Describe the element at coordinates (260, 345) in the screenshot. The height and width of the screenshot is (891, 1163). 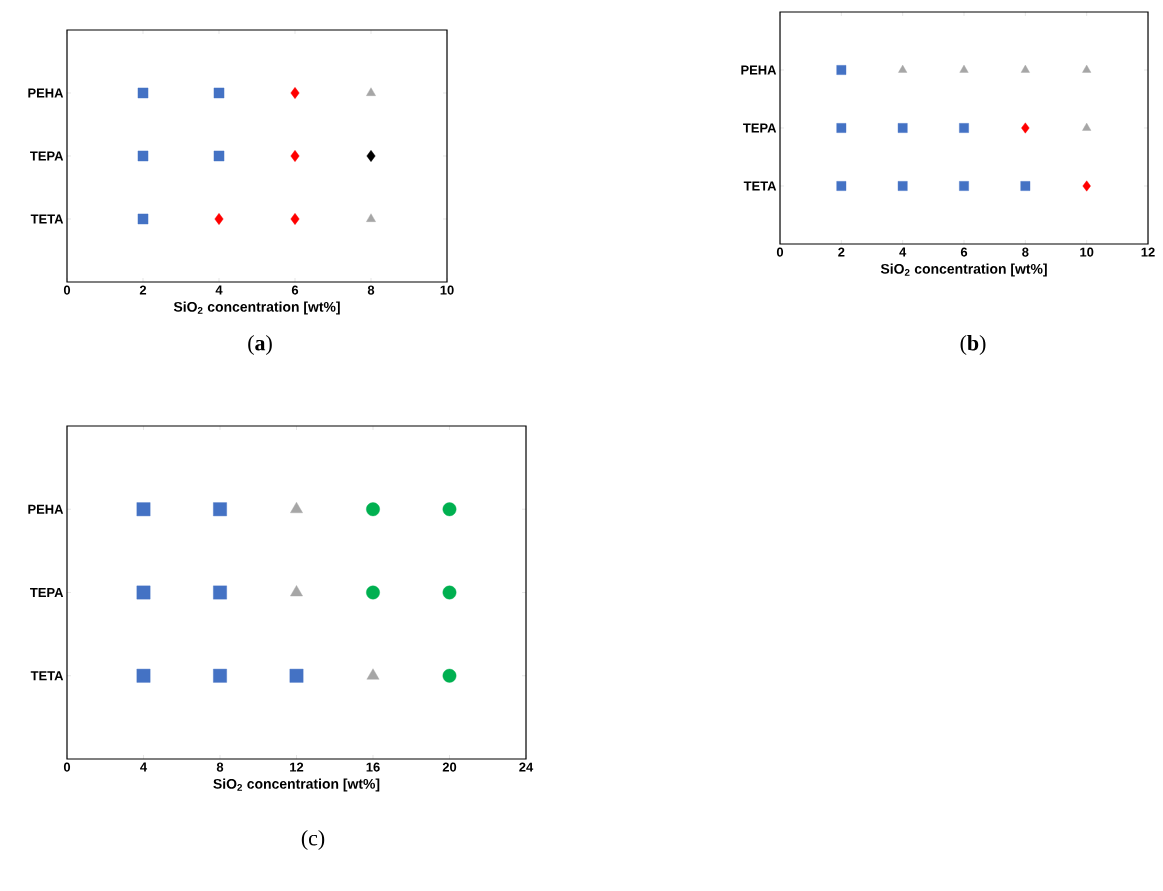
I see `text: (a)` at that location.